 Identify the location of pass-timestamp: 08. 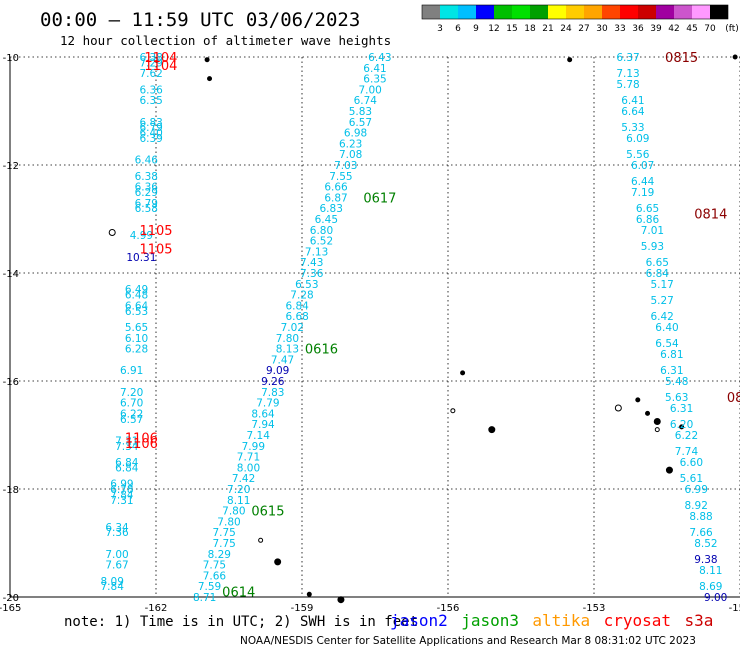
(733, 398).